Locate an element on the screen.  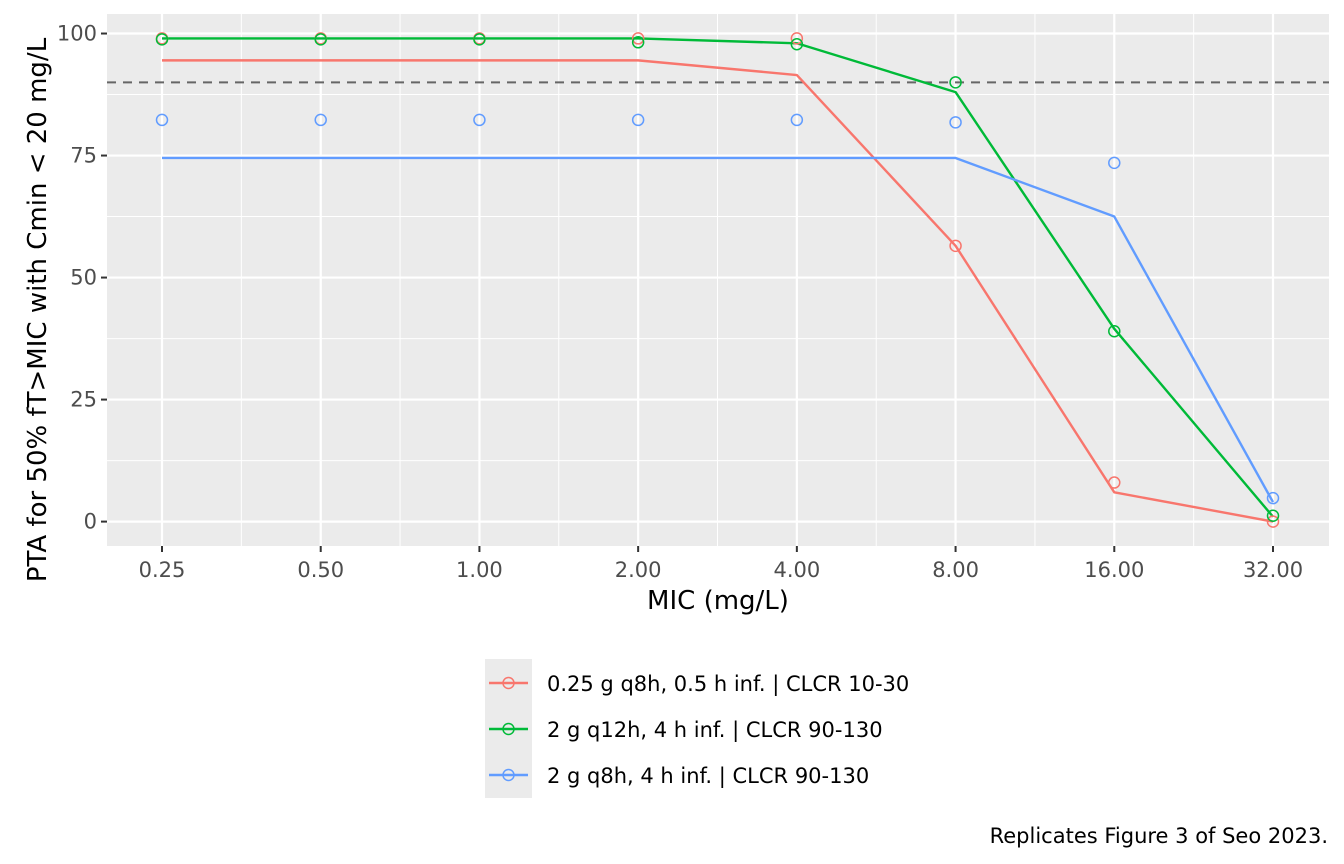
y-tick-label: 75 is located at coordinates (83, 156).